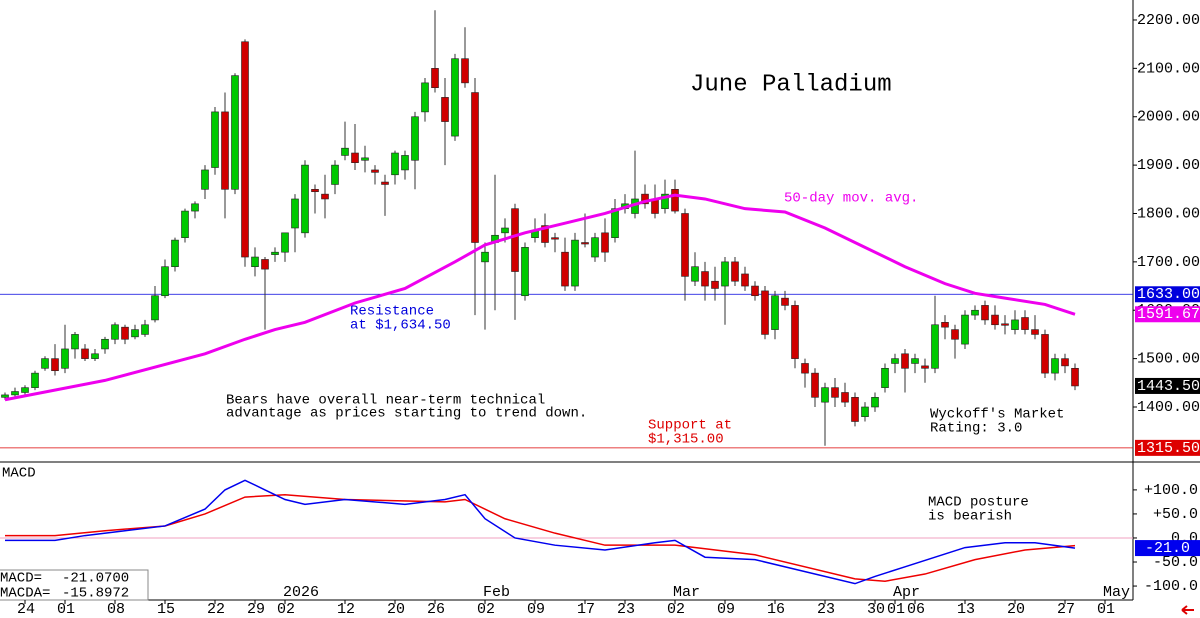  Describe the element at coordinates (1168, 68) in the screenshot. I see `y-tick-label: 2100.00` at that location.